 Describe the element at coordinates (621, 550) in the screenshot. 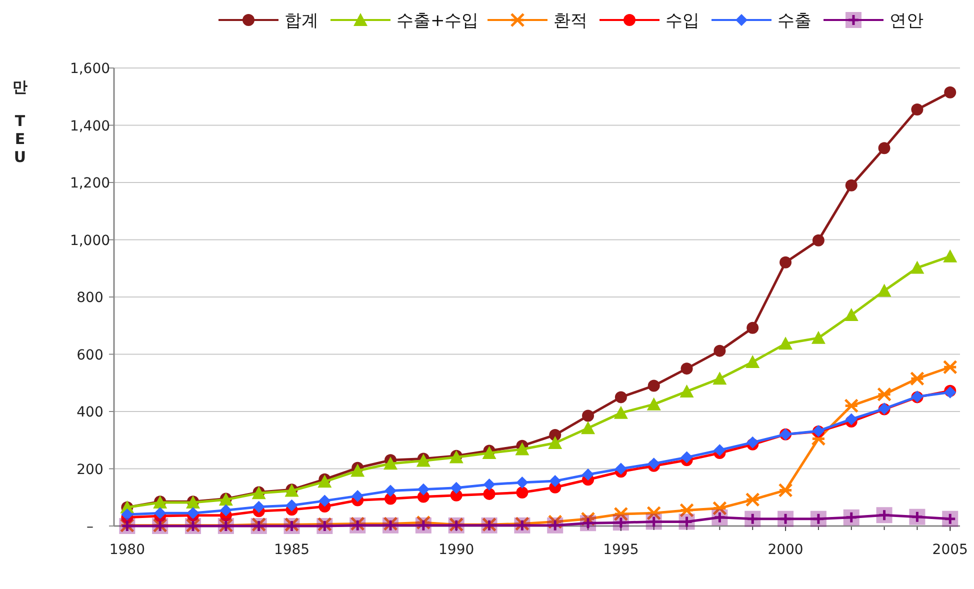

I see `x-tick-label: 1995` at that location.